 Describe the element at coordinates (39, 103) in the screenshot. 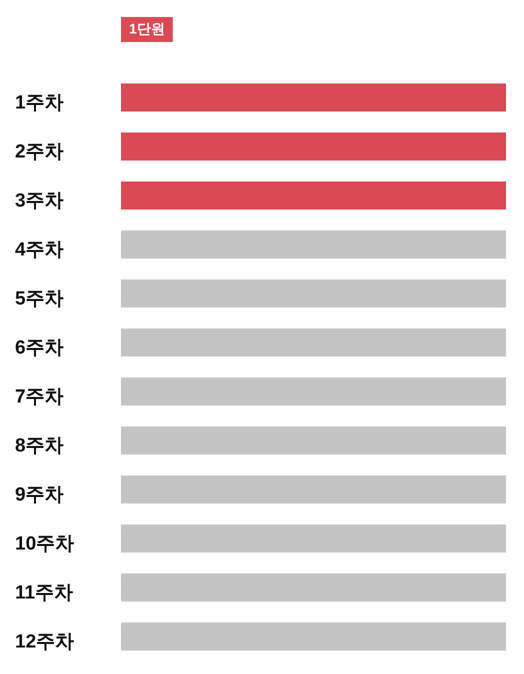

I see `y-tick-label: 1주차` at that location.